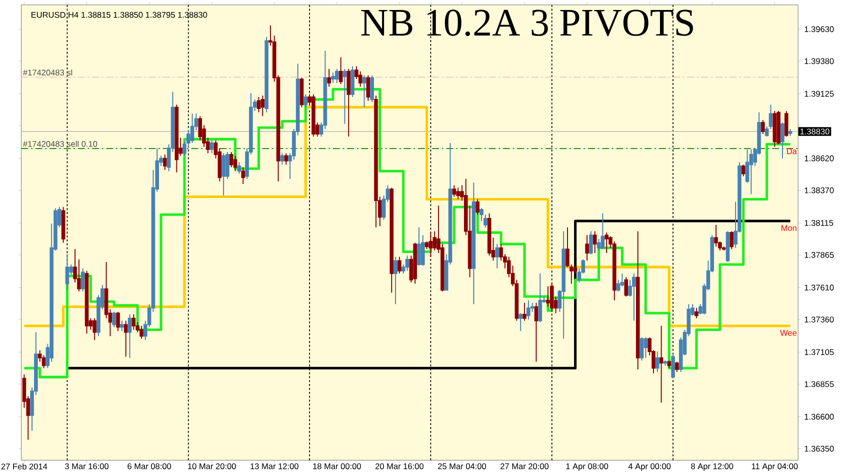 The height and width of the screenshot is (472, 845). I want to click on x-tick-label: 11 Apr 04:00, so click(775, 467).